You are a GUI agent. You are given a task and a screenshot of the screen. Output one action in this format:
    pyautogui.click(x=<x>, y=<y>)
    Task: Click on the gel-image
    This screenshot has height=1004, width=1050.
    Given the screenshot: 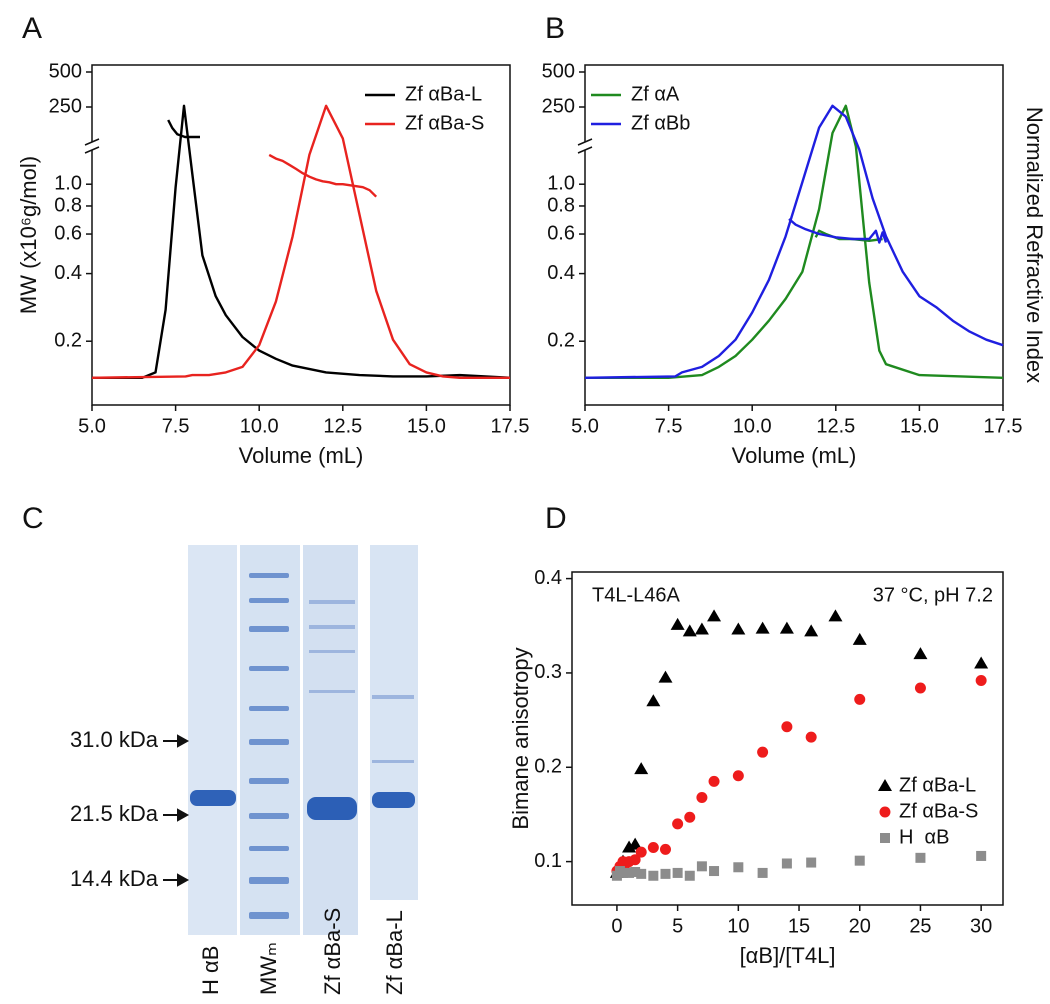 What is the action you would take?
    pyautogui.click(x=303, y=740)
    